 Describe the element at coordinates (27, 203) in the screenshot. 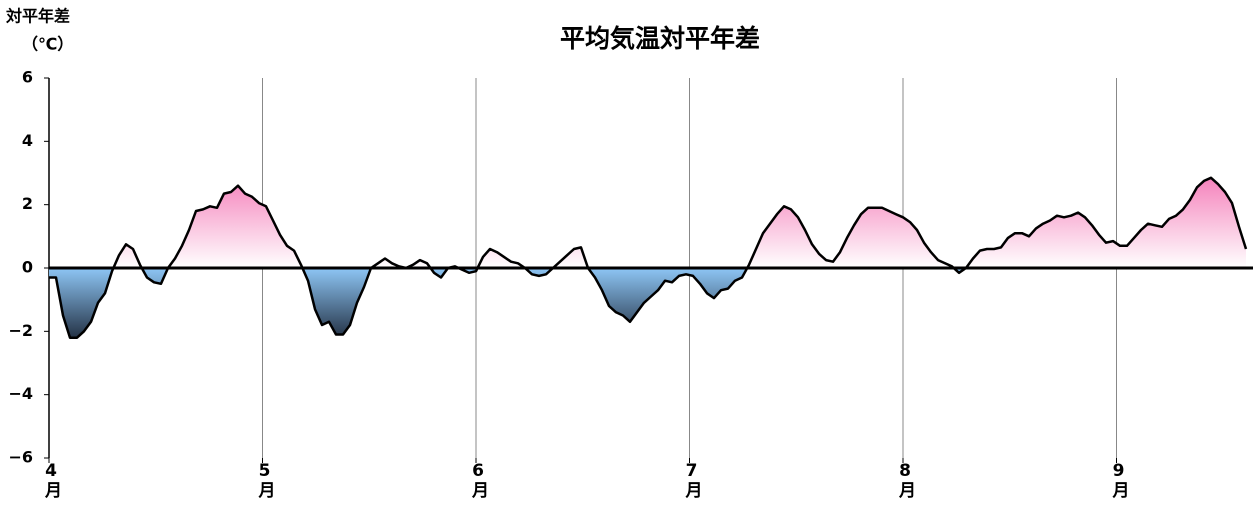

I see `y-tick-label: 2` at that location.